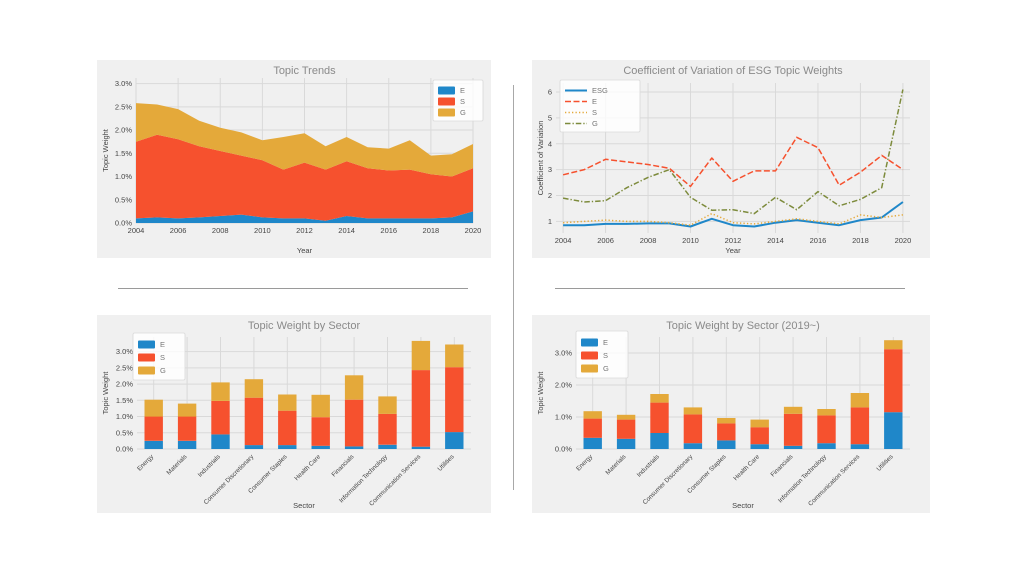 The width and height of the screenshot is (1024, 576). Describe the element at coordinates (540, 158) in the screenshot. I see `svg-text: Coefficient of Variation` at that location.